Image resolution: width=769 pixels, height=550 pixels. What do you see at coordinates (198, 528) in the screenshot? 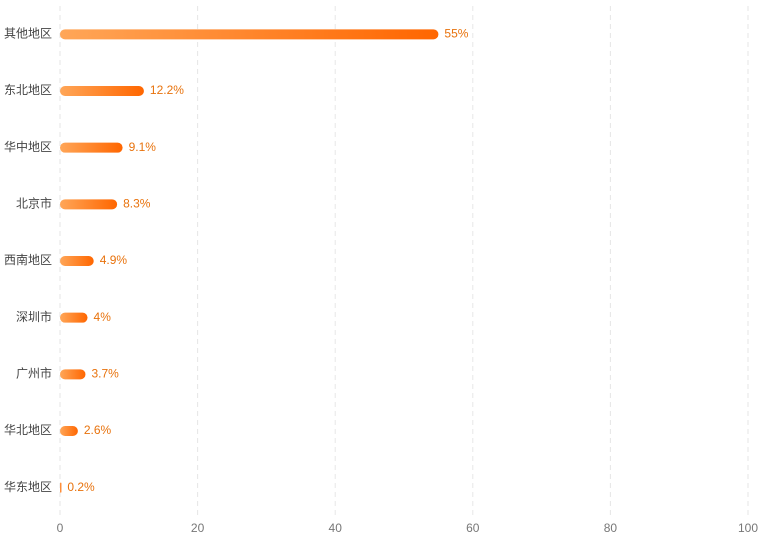
I see `x-tick-label: 20` at bounding box center [198, 528].